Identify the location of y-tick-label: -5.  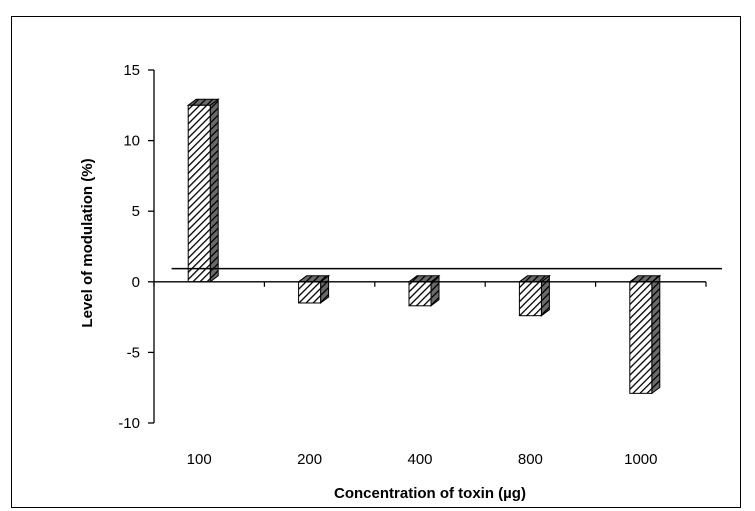
(133, 352).